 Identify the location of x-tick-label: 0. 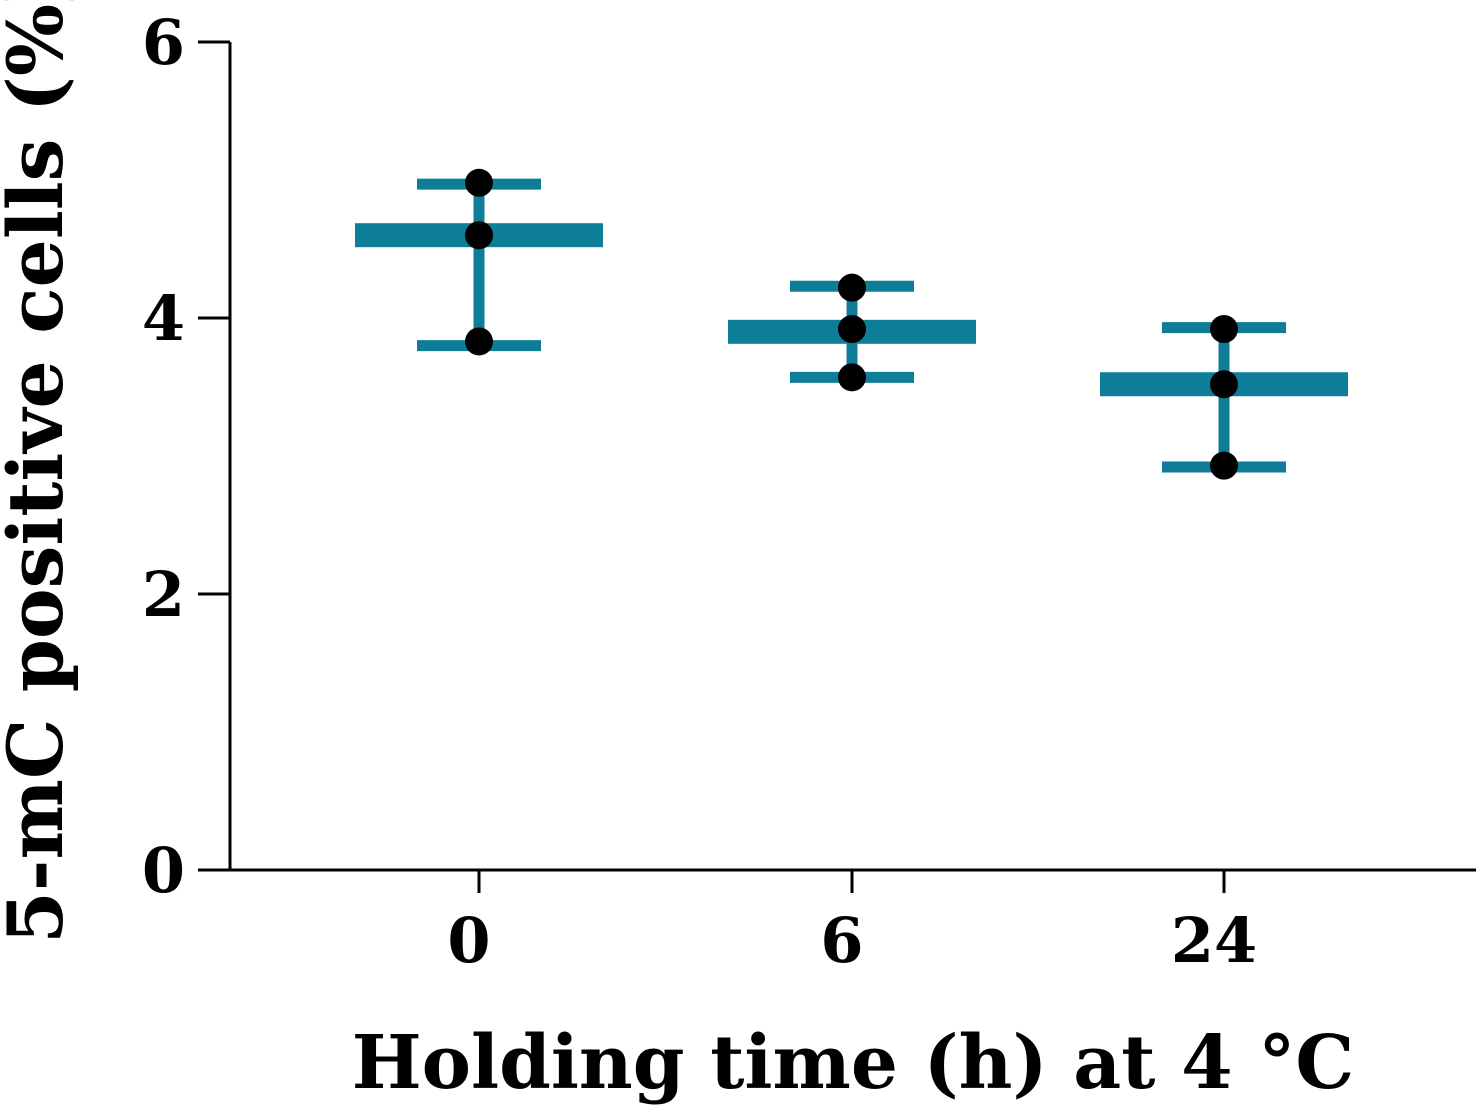
(468, 940).